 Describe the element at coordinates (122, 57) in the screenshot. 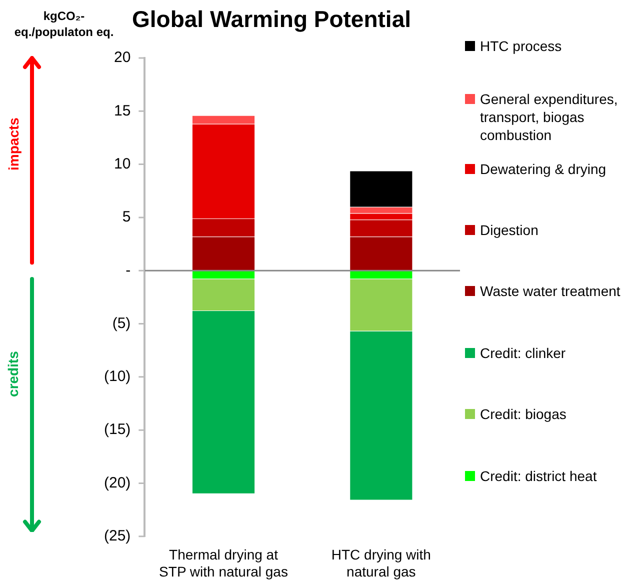

I see `y-tick-label: 20` at that location.